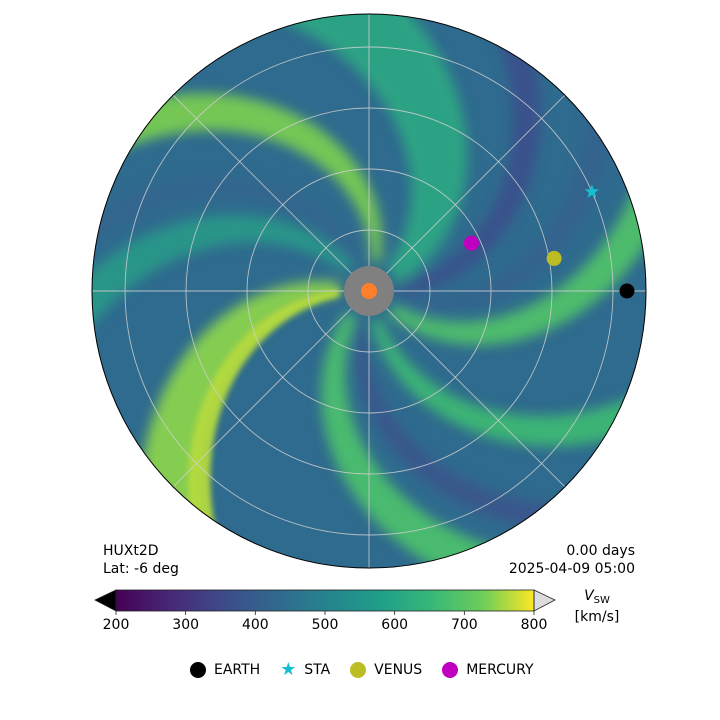  I want to click on colorbar-tick-label: 700, so click(464, 625).